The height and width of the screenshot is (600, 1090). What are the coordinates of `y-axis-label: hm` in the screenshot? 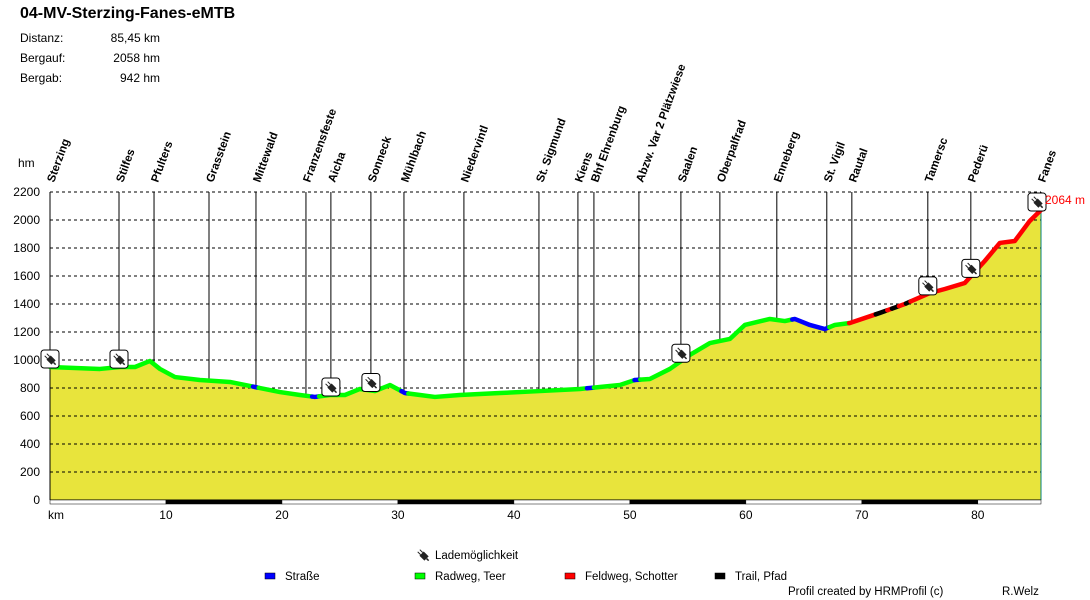 It's located at (26, 163).